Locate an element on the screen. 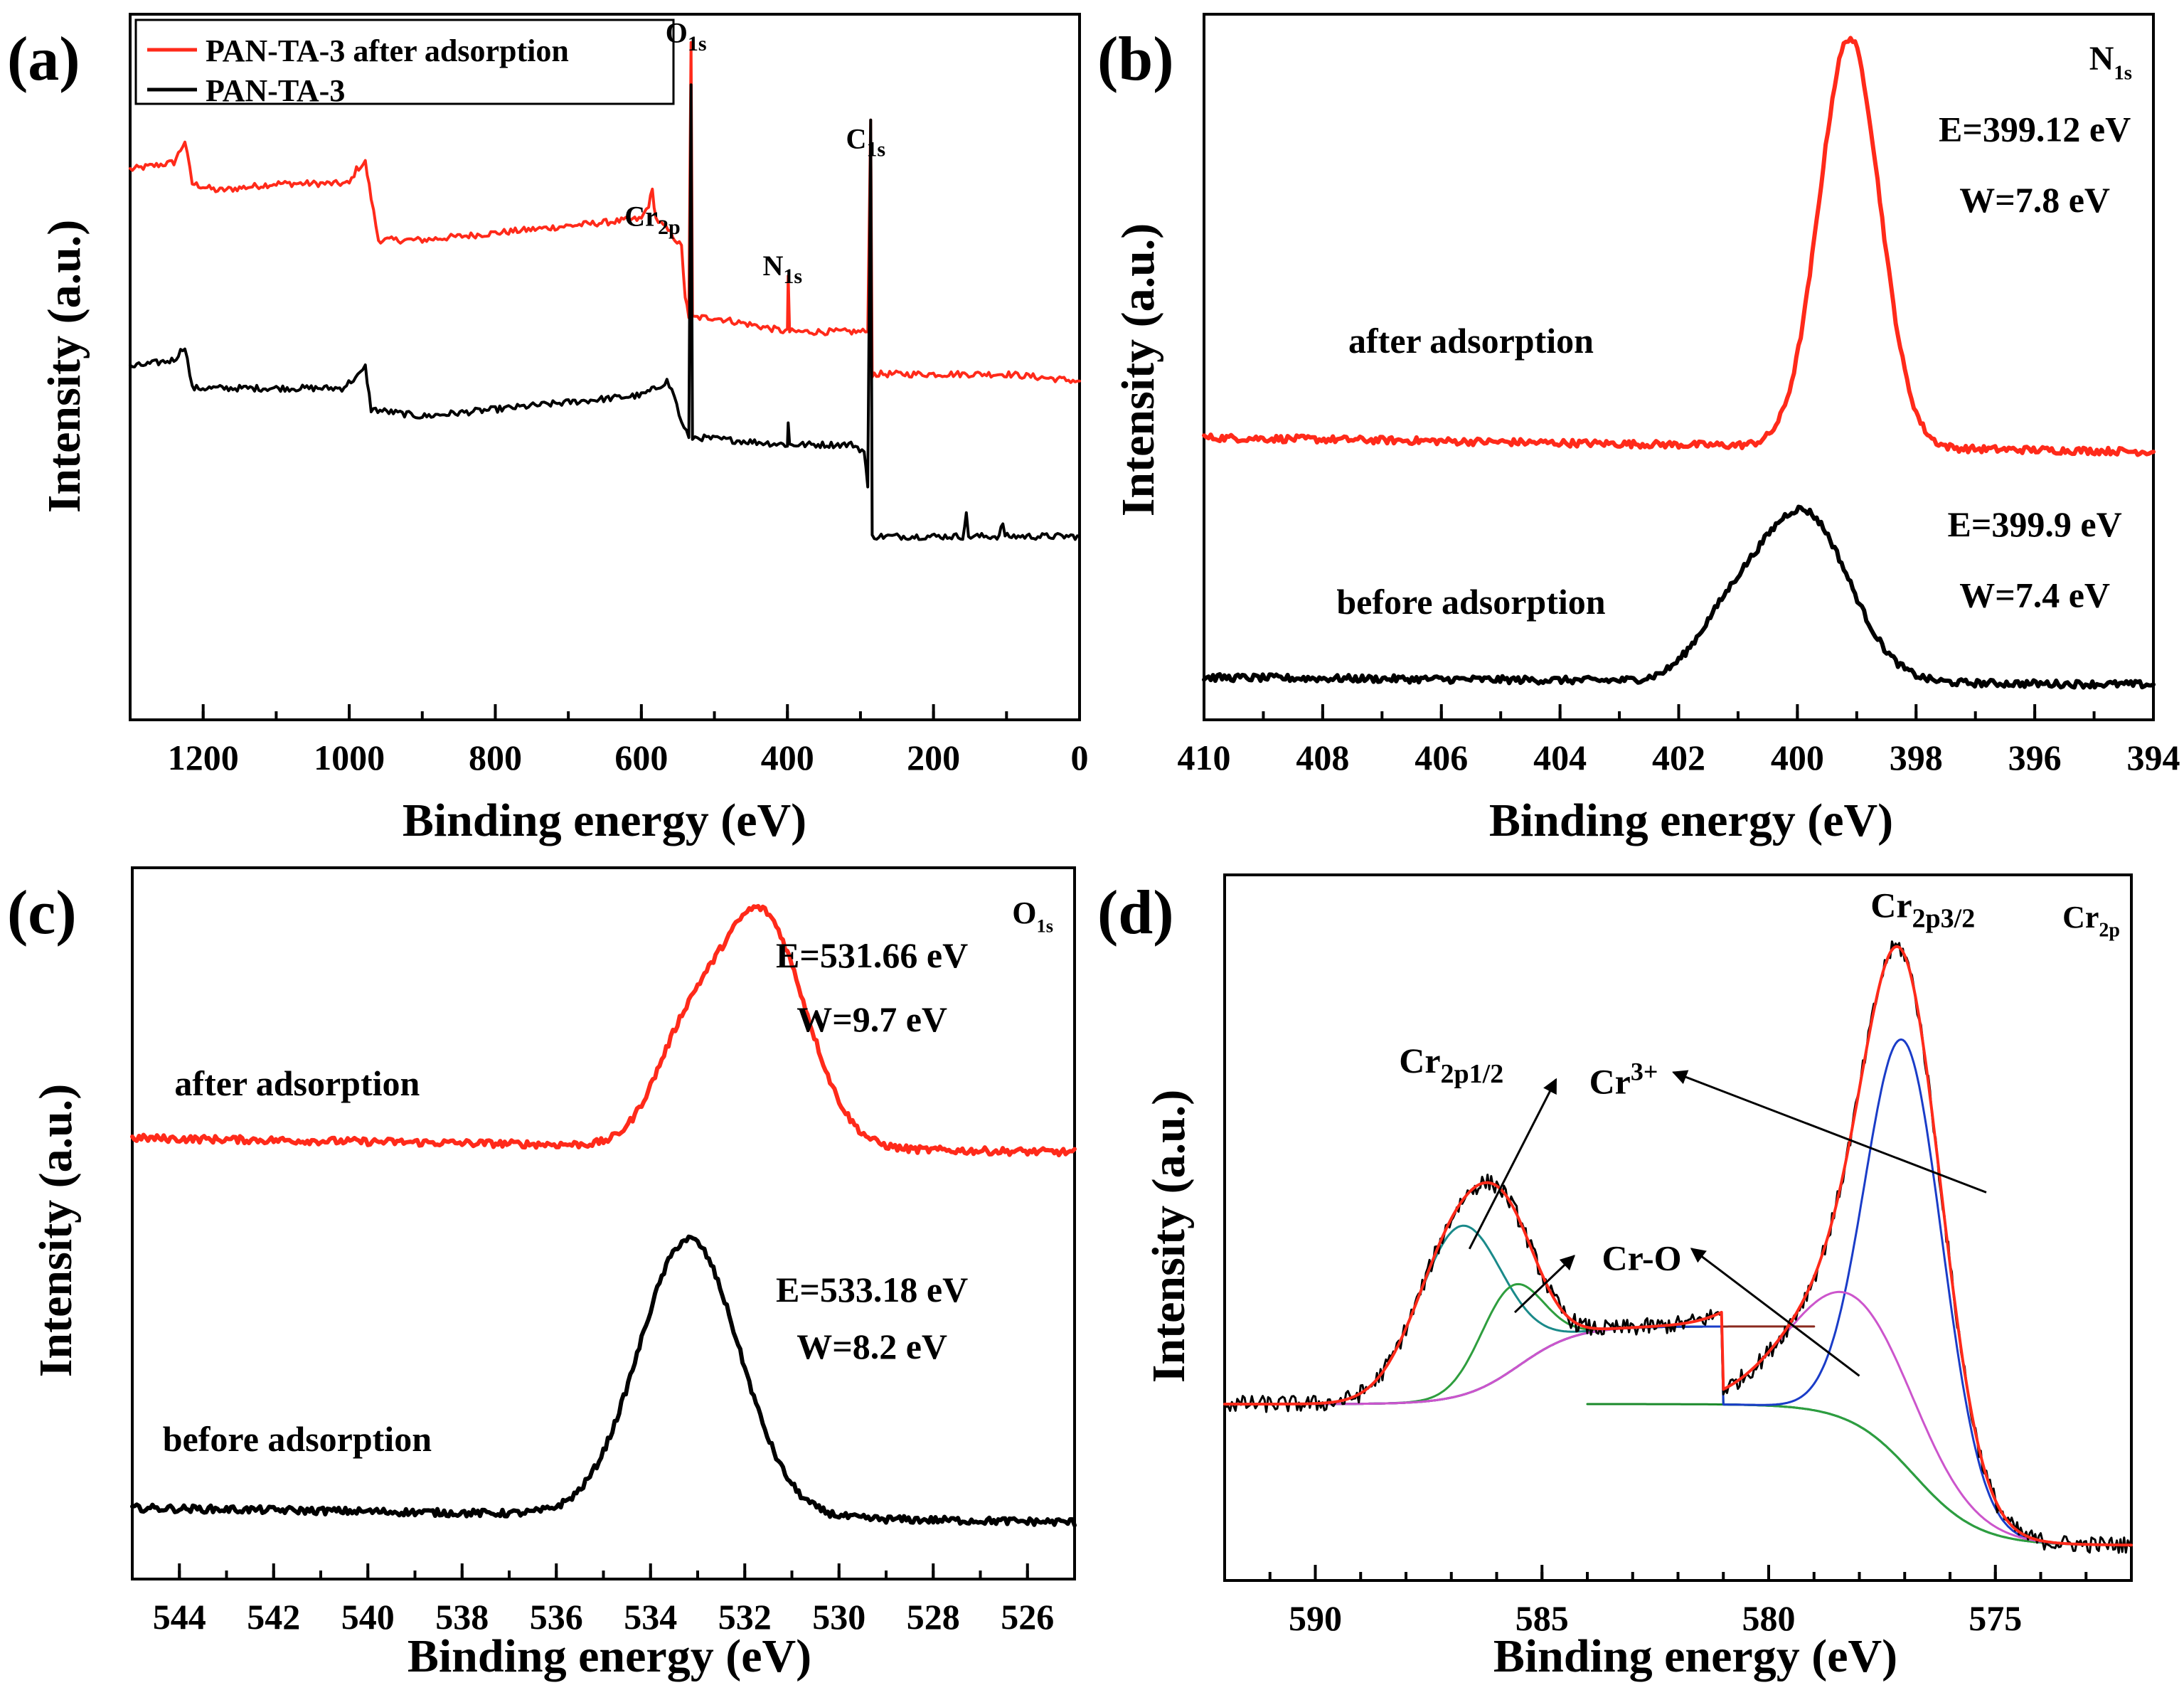 The width and height of the screenshot is (2184, 1695). x-tick-label: 534 is located at coordinates (650, 1617).